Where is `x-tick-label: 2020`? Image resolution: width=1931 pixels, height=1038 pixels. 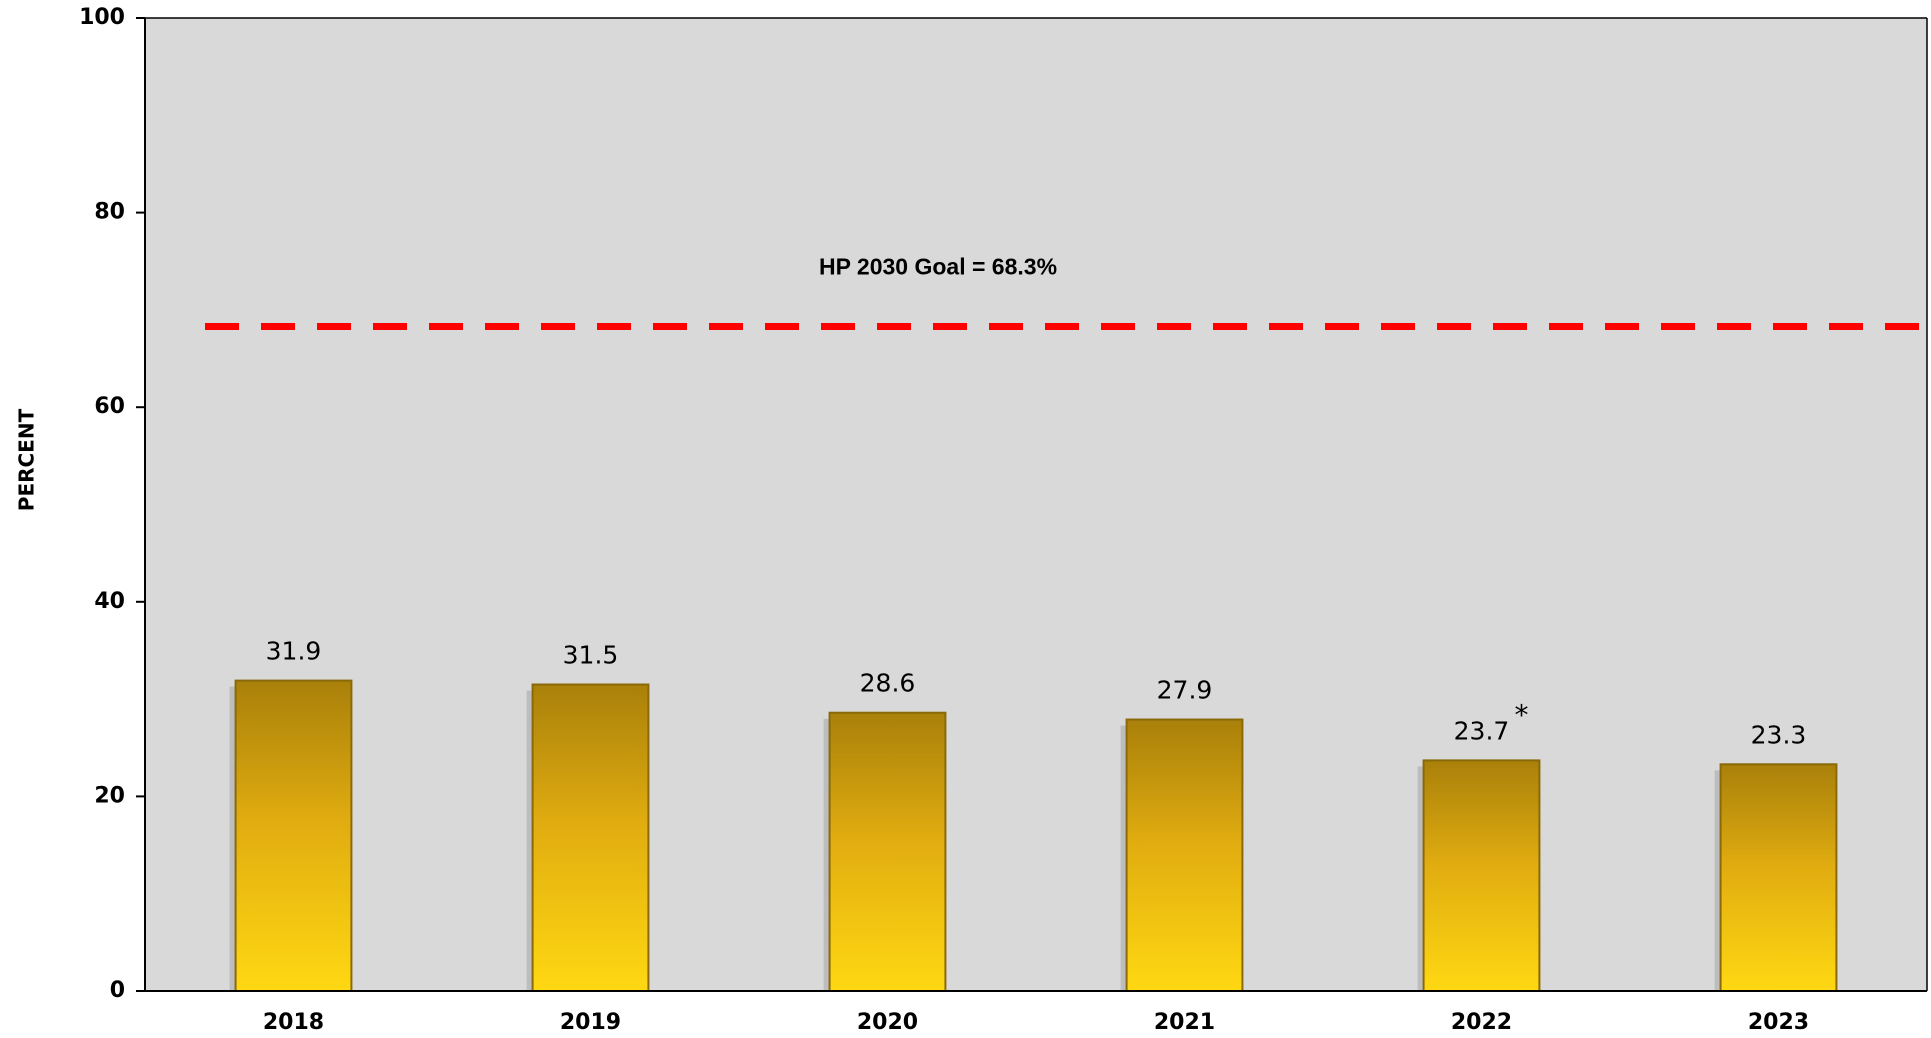 x-tick-label: 2020 is located at coordinates (887, 1022).